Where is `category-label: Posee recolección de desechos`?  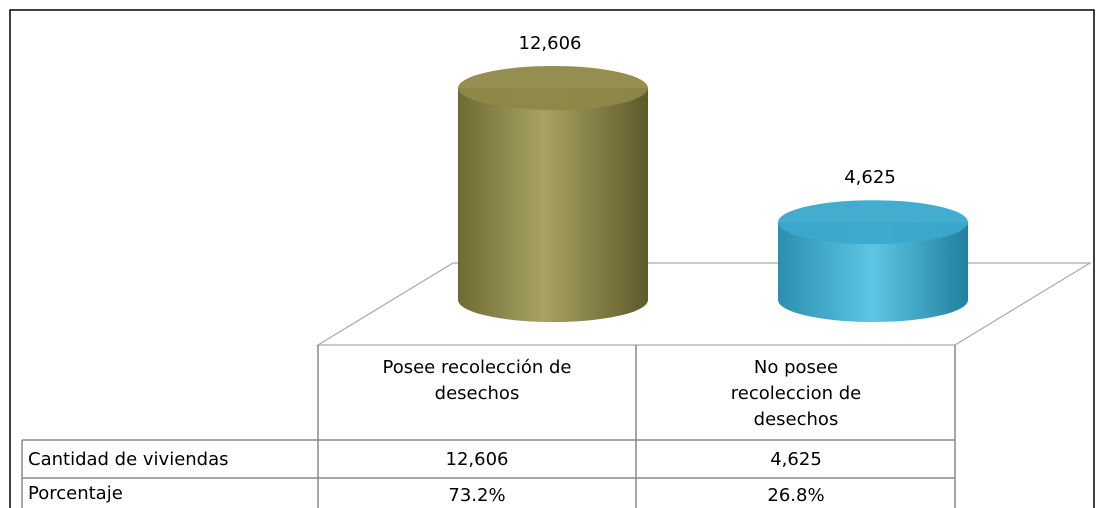 category-label: Posee recolección de desechos is located at coordinates (477, 380).